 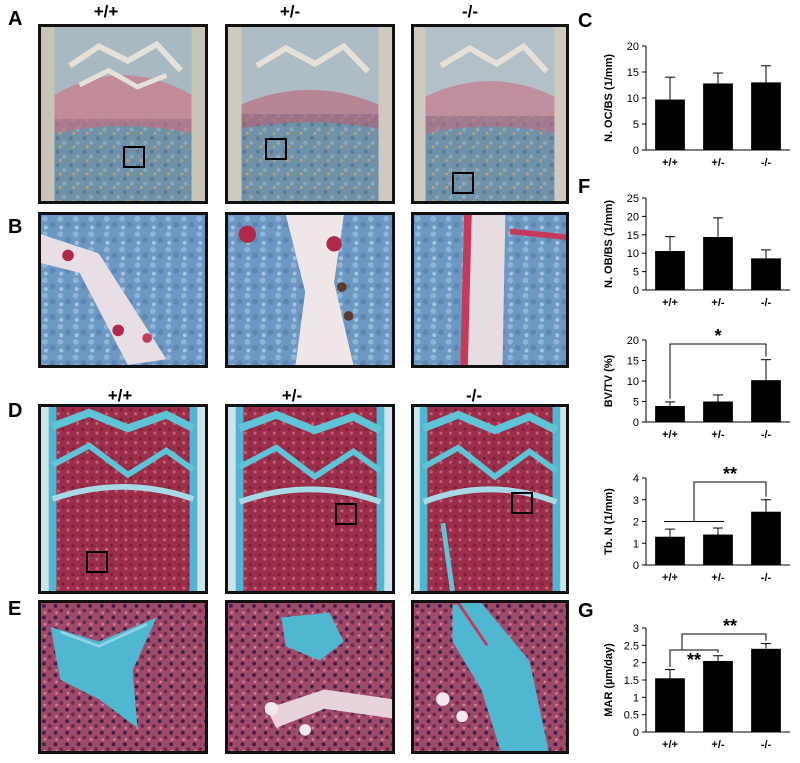 I want to click on panel-label-e: E, so click(x=15, y=609).